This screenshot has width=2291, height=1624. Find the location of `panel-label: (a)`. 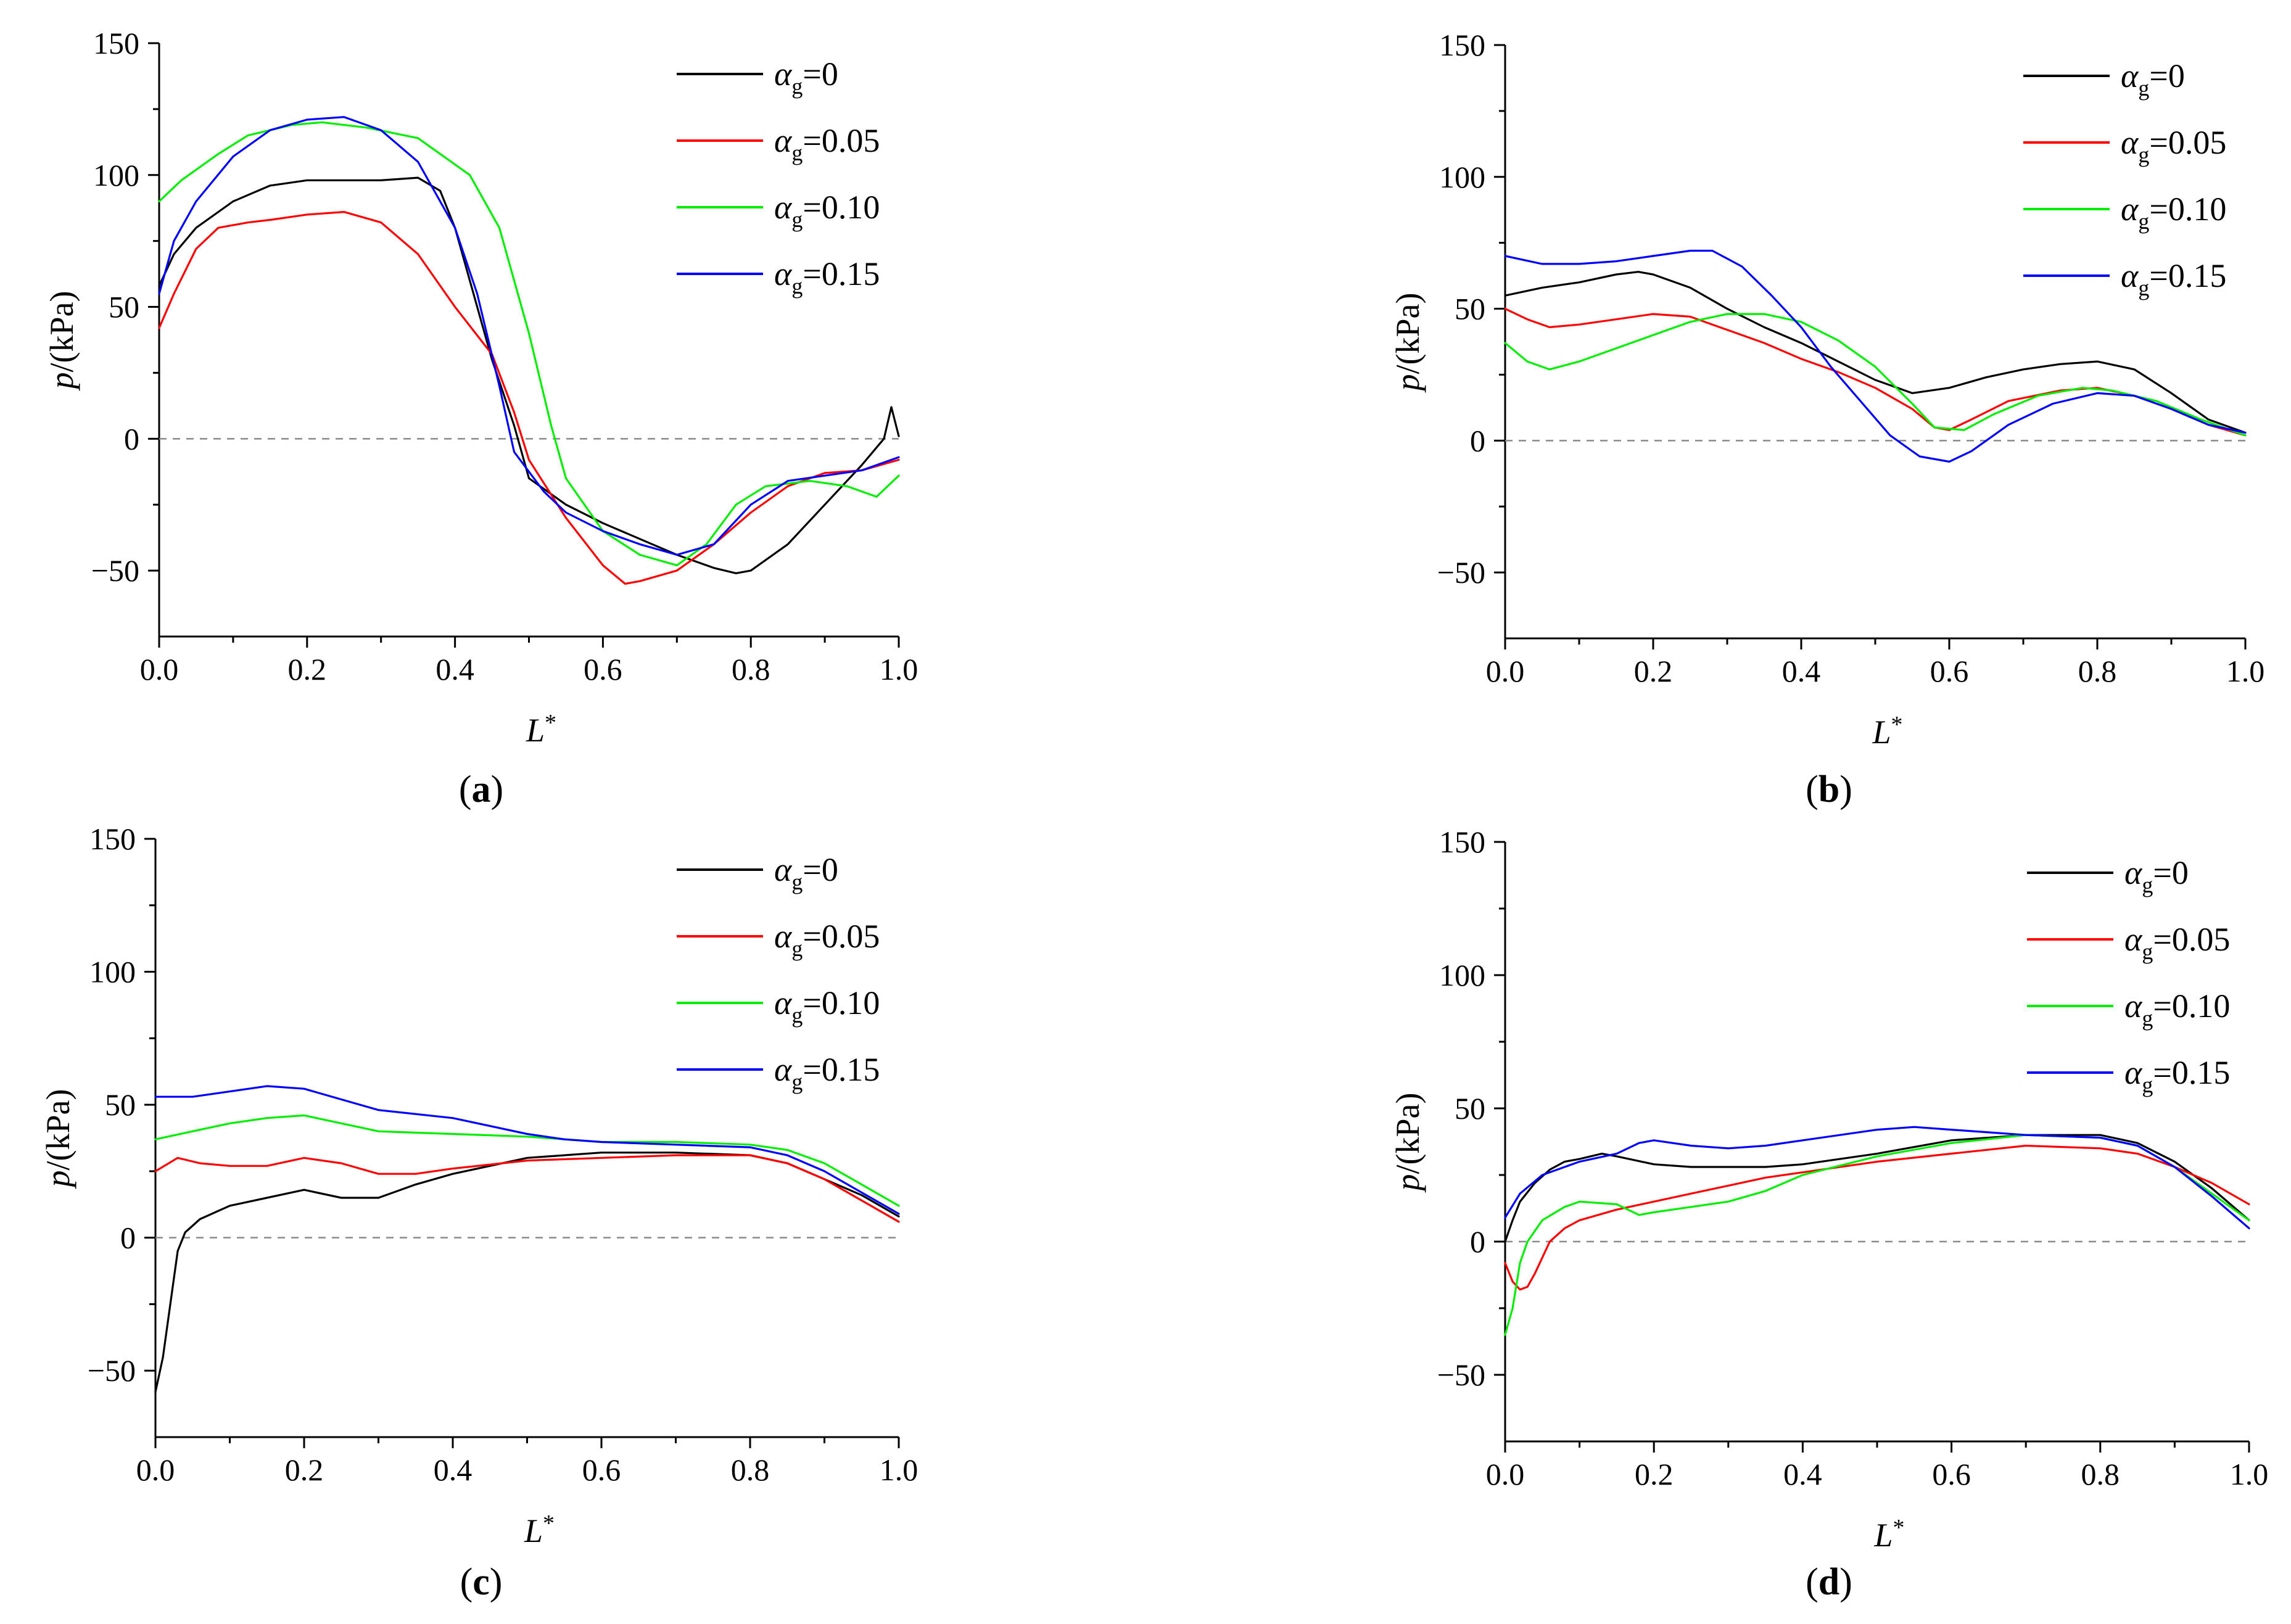

panel-label: (a) is located at coordinates (481, 789).